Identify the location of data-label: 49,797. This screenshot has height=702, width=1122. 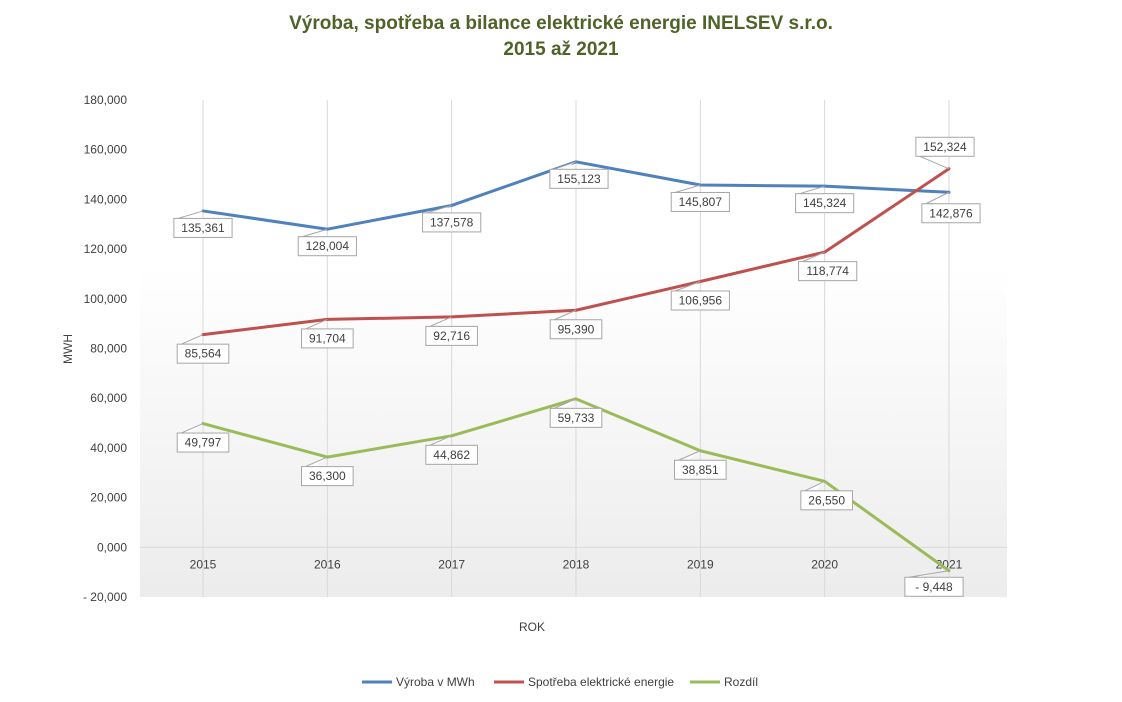
(203, 438).